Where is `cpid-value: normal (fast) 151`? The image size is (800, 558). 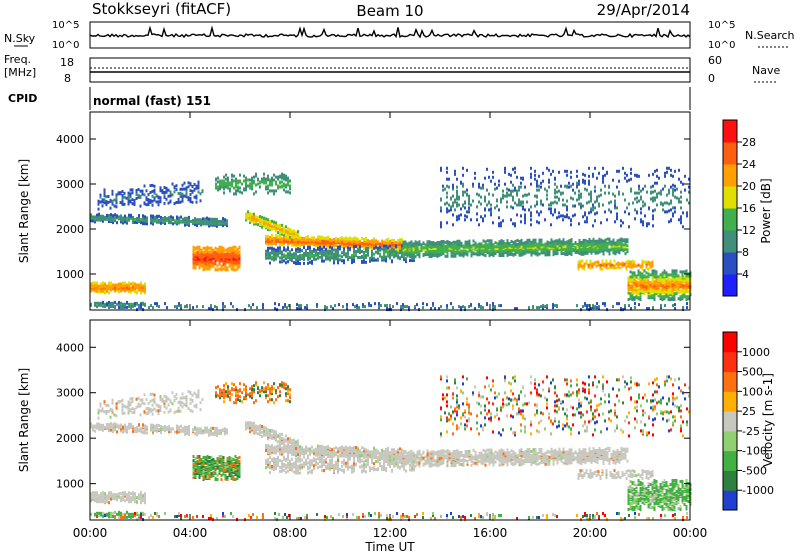
cpid-value: normal (fast) 151 is located at coordinates (152, 101).